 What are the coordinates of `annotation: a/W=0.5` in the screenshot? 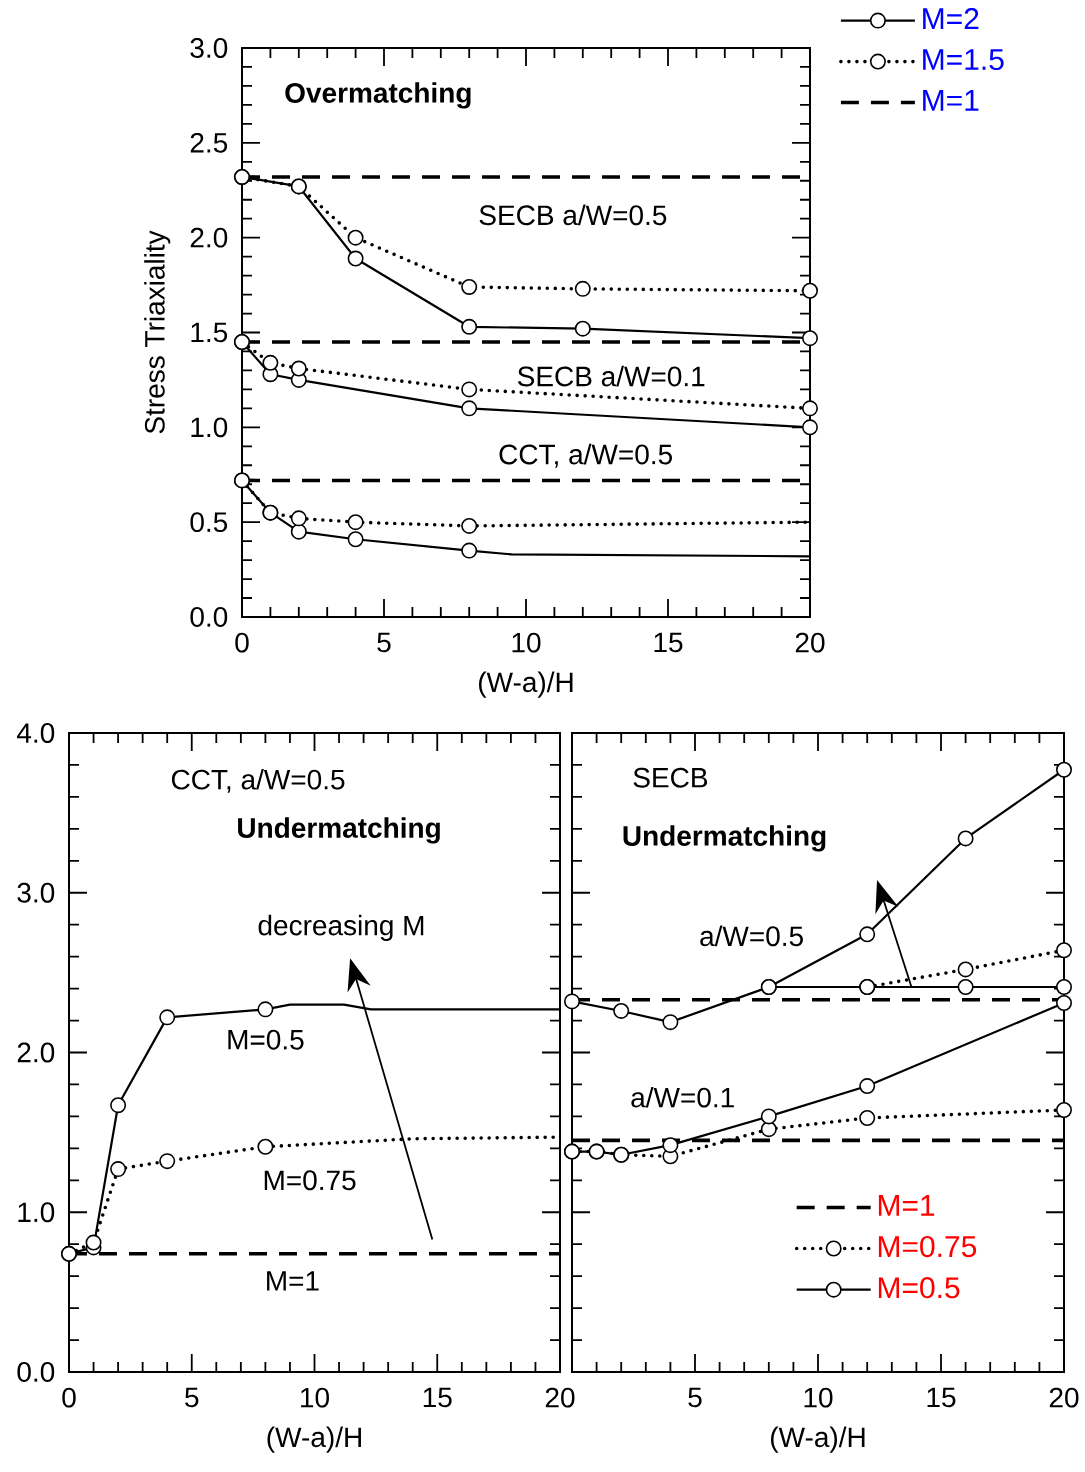 It's located at (751, 936).